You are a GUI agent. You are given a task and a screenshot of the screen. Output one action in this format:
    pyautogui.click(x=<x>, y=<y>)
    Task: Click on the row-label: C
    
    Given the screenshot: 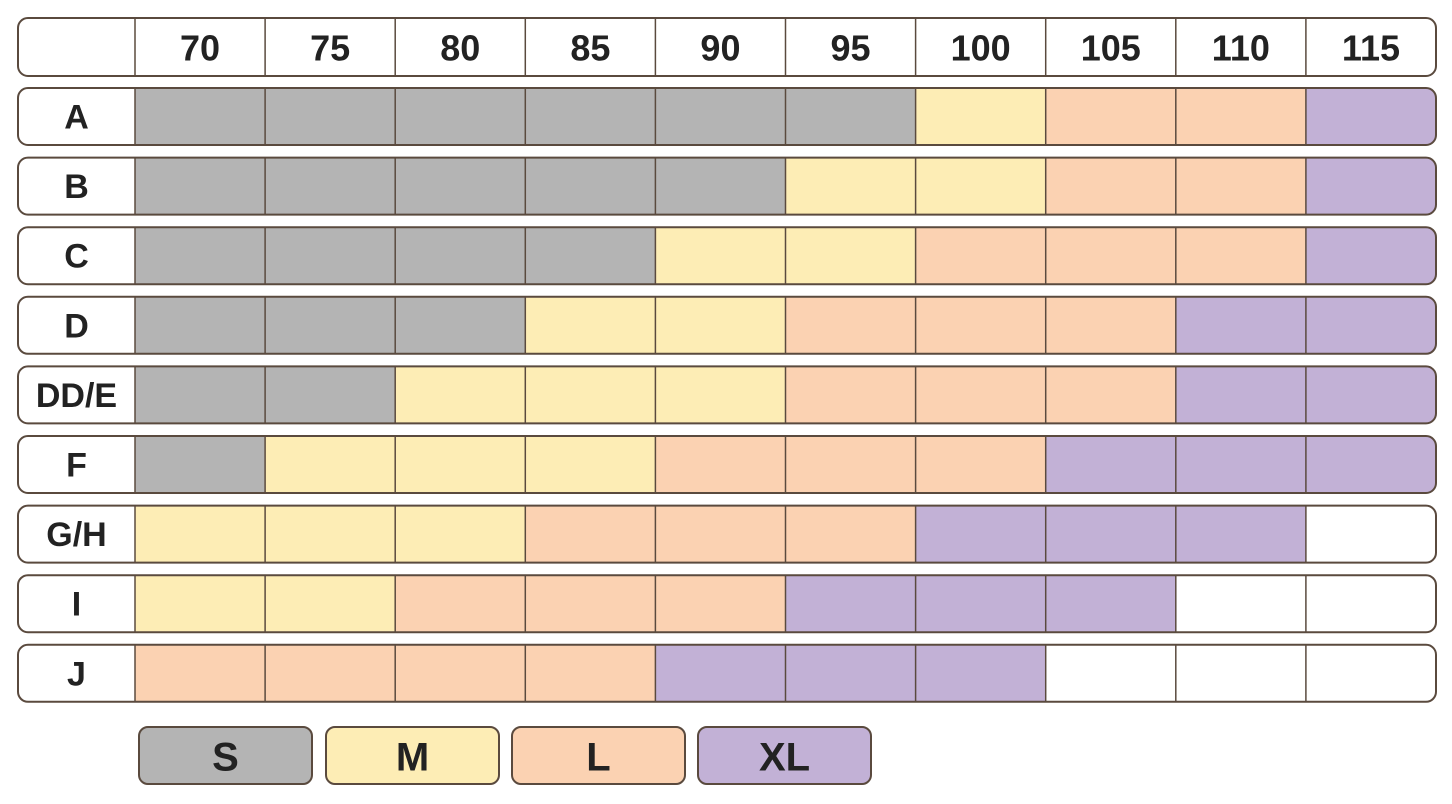 What is the action you would take?
    pyautogui.click(x=76, y=257)
    